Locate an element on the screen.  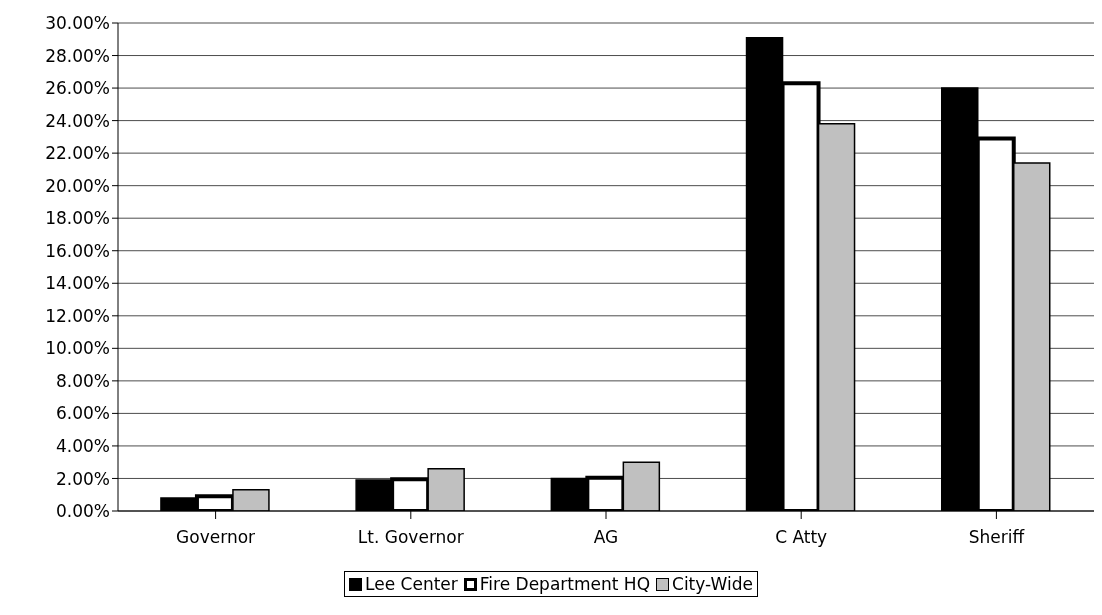
x-tick-label: C Atty is located at coordinates (801, 537).